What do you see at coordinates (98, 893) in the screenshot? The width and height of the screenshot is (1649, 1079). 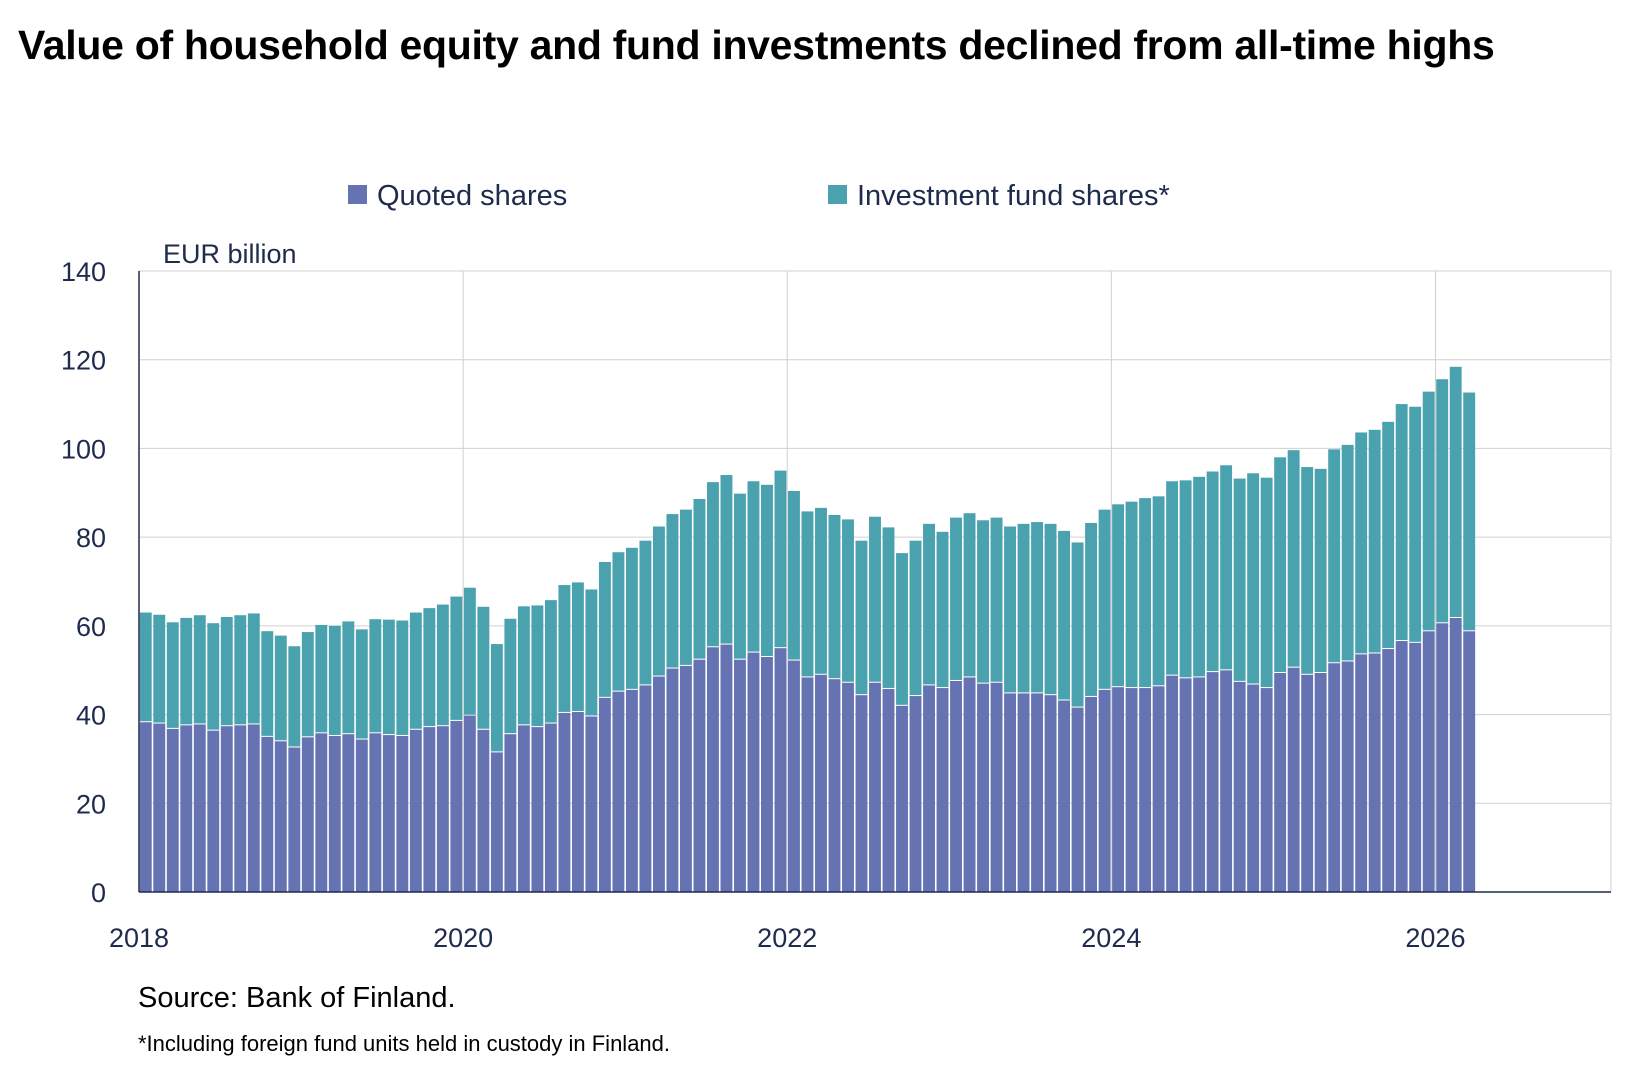 I see `y-tick-label: 0` at bounding box center [98, 893].